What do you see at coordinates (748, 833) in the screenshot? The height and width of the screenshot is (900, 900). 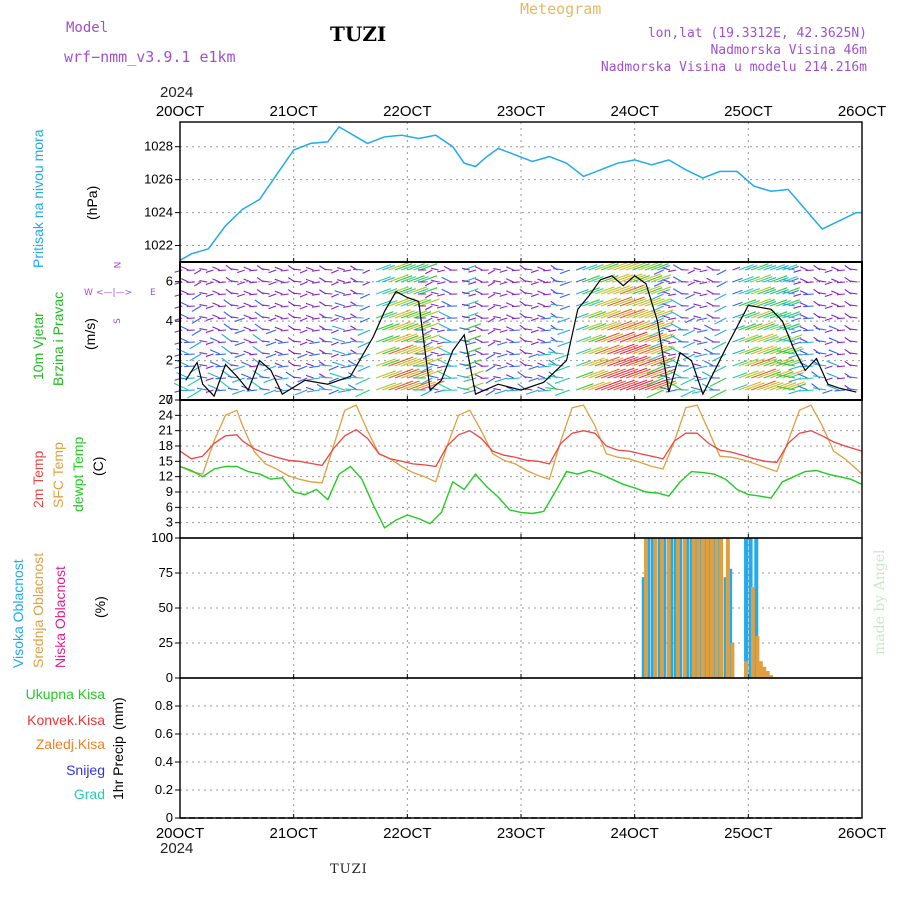 I see `x-tick-label-bottom: 25OCT` at bounding box center [748, 833].